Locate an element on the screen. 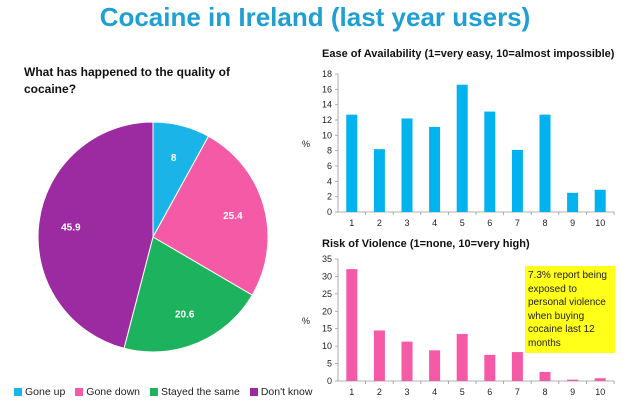  pie-data-label: 25.4 is located at coordinates (233, 216).